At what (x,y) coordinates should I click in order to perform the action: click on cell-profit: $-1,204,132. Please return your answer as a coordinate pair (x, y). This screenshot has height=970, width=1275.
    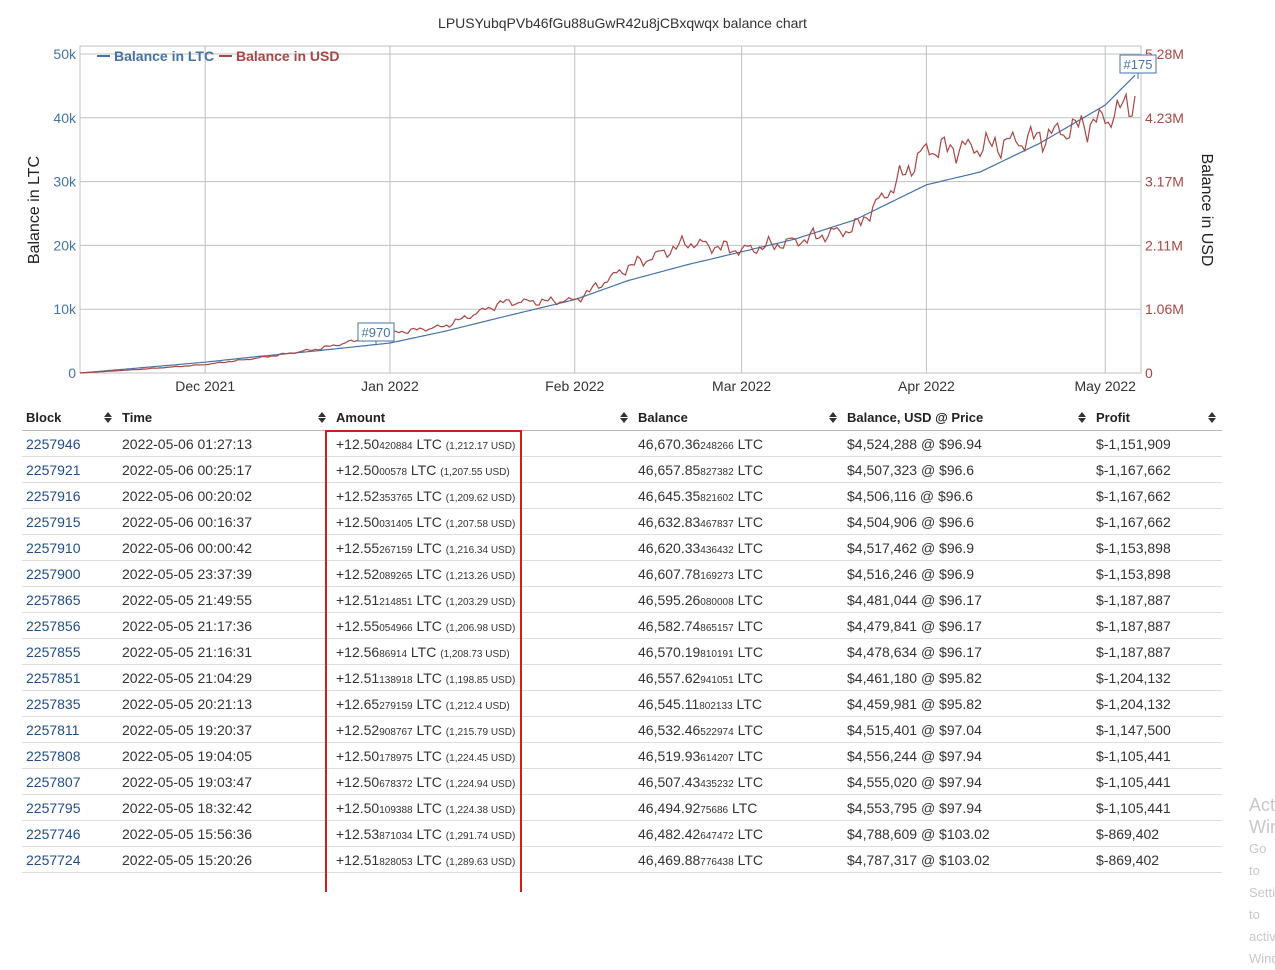
    Looking at the image, I should click on (1157, 677).